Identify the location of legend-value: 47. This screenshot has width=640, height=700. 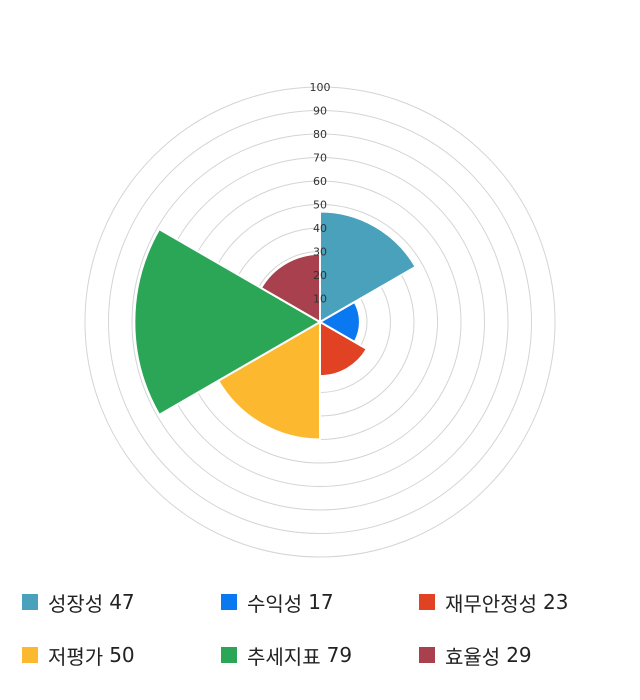
(122, 602).